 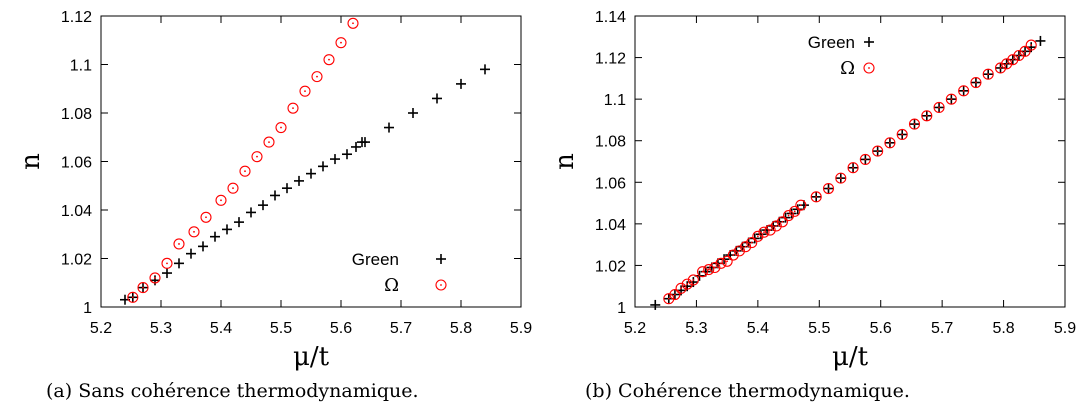 What do you see at coordinates (76, 17) in the screenshot?
I see `y-tick-label: 1.12` at bounding box center [76, 17].